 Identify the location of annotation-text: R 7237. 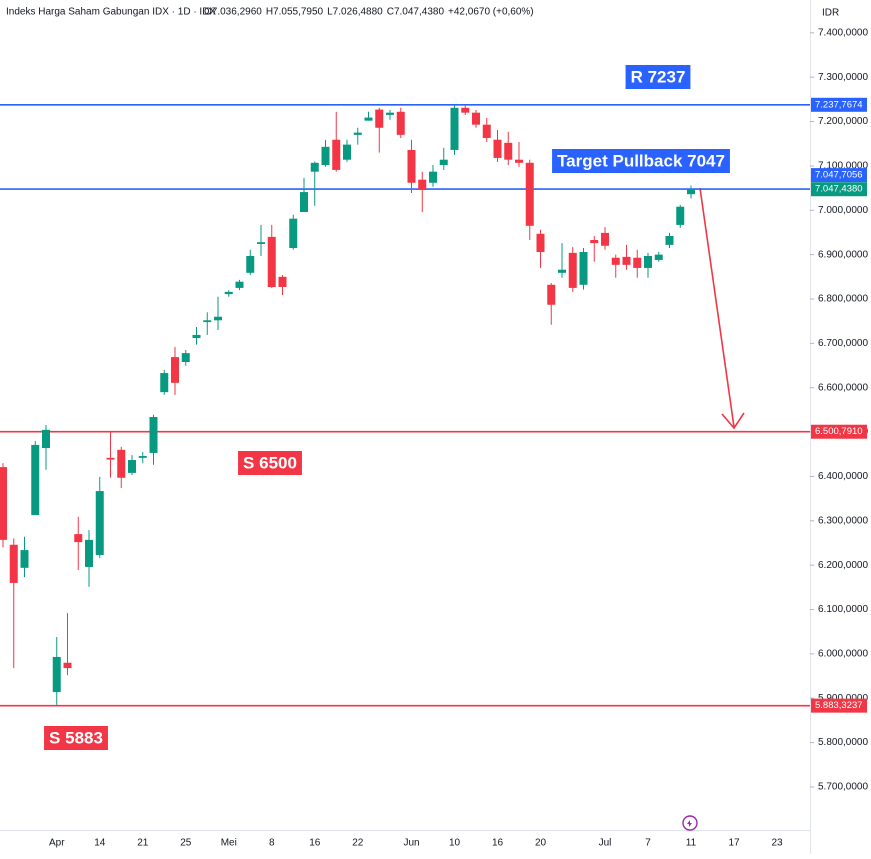
(658, 76).